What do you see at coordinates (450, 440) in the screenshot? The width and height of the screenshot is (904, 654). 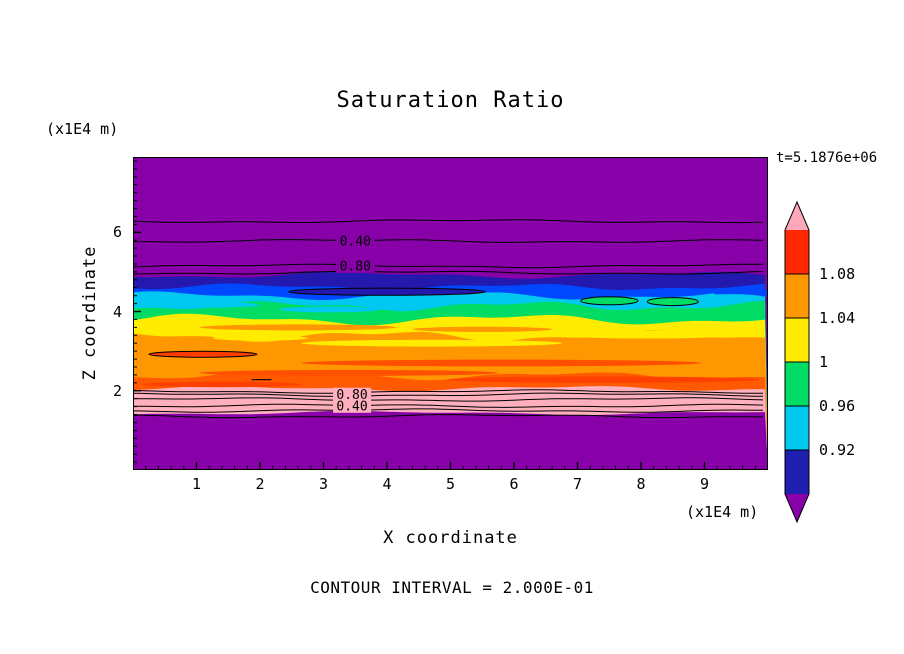 I see `contour-band` at bounding box center [450, 440].